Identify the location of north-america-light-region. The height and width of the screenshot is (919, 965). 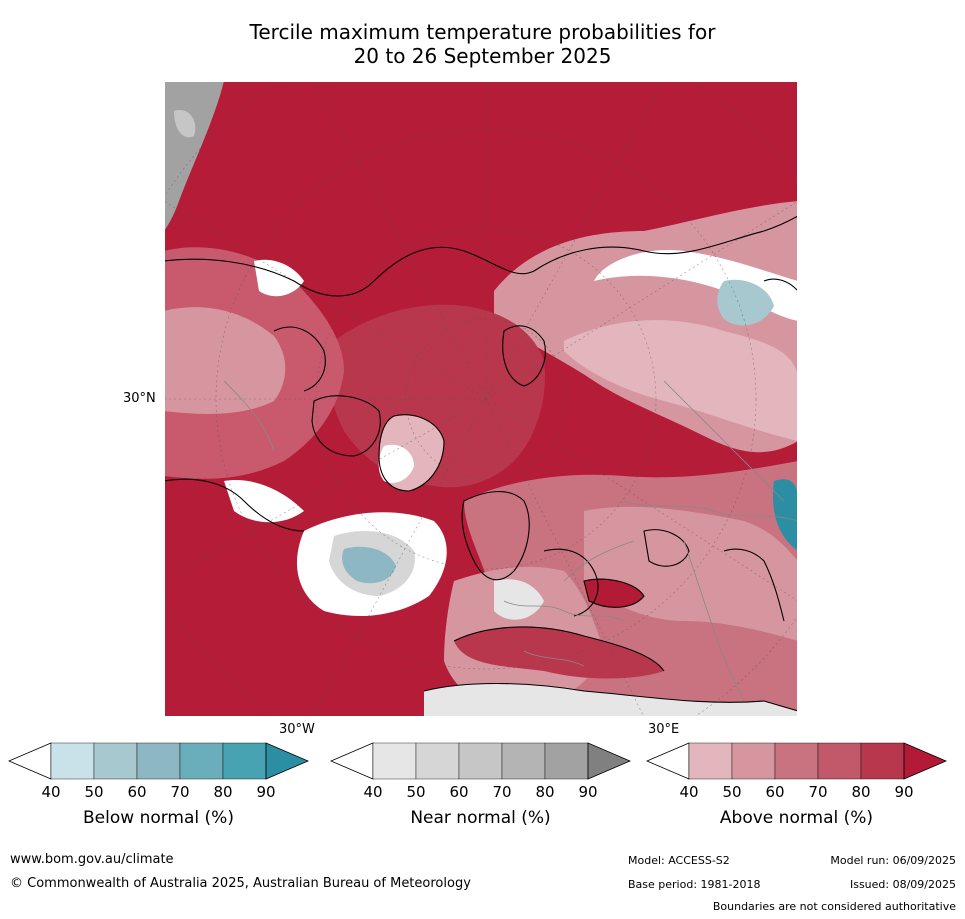
(225, 360).